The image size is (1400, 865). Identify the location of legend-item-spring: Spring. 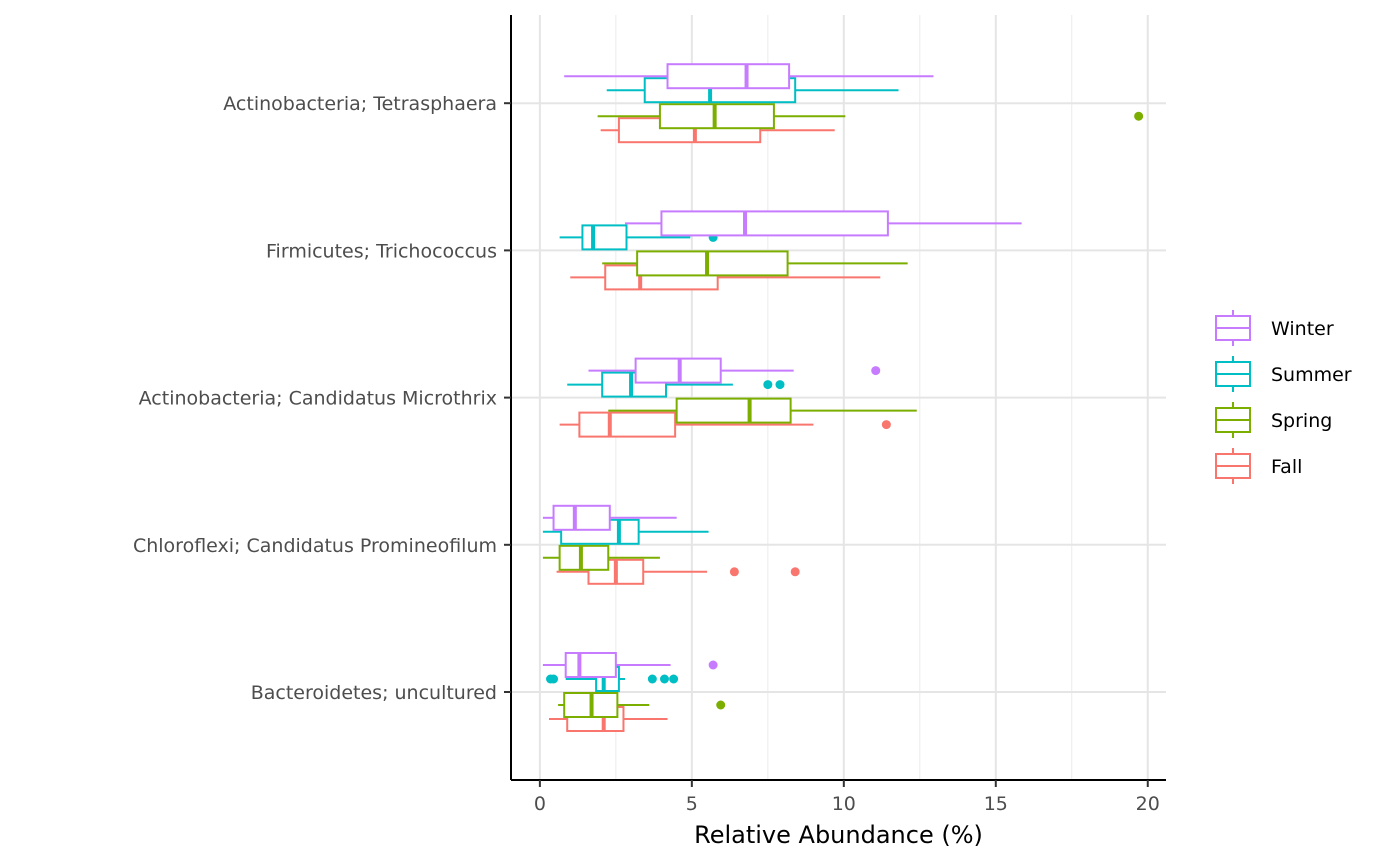
(1273, 420).